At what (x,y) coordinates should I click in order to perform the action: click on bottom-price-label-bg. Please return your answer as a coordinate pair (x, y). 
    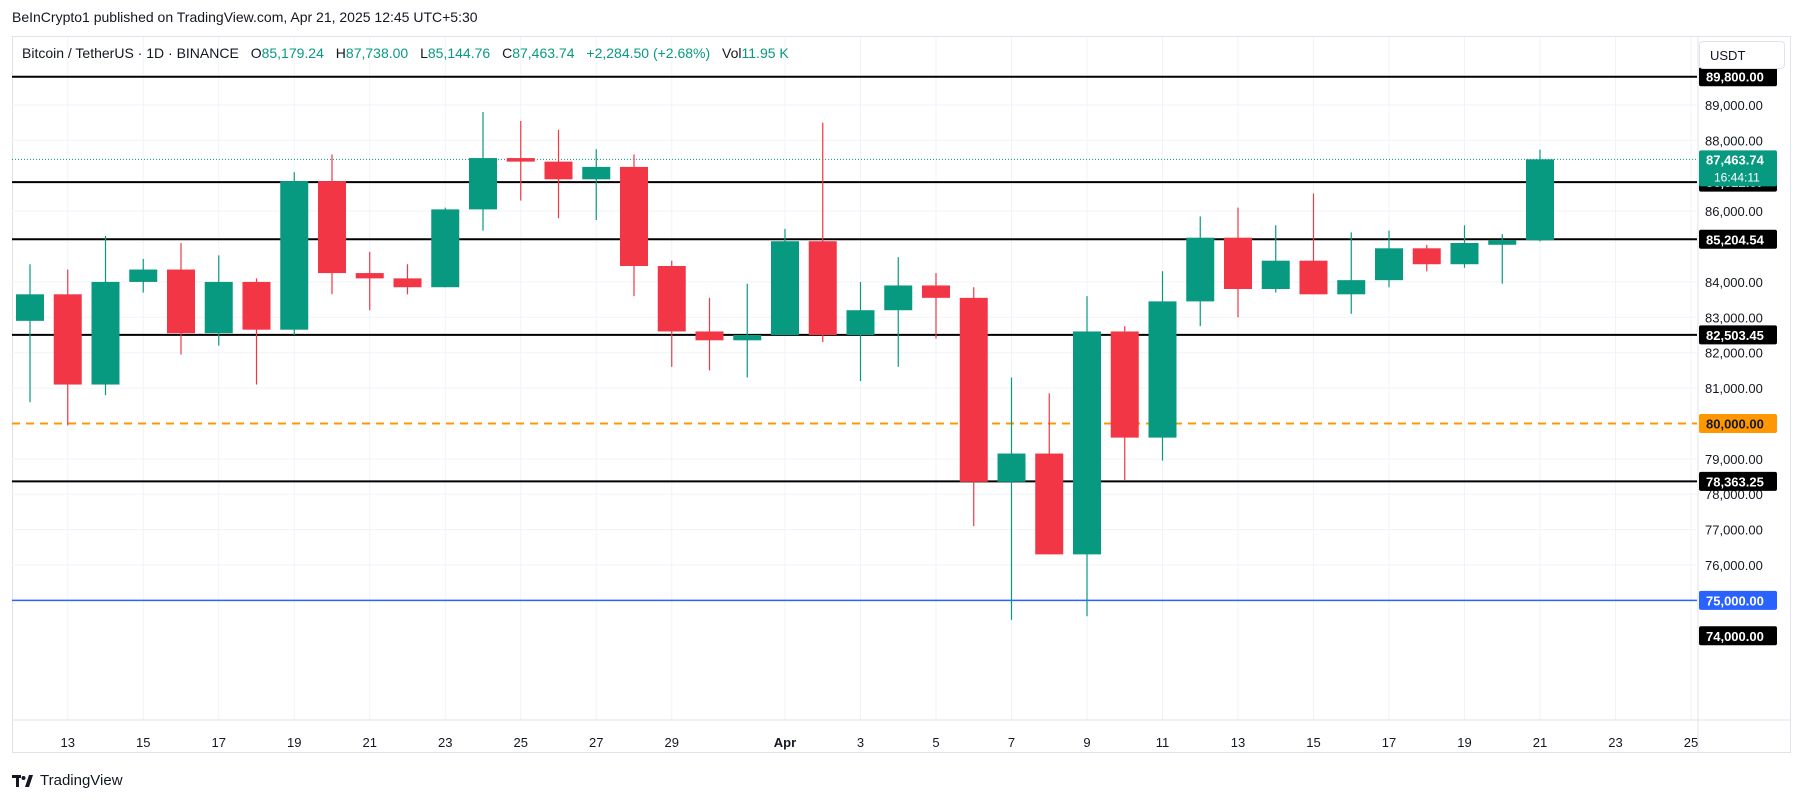
    Looking at the image, I should click on (1738, 636).